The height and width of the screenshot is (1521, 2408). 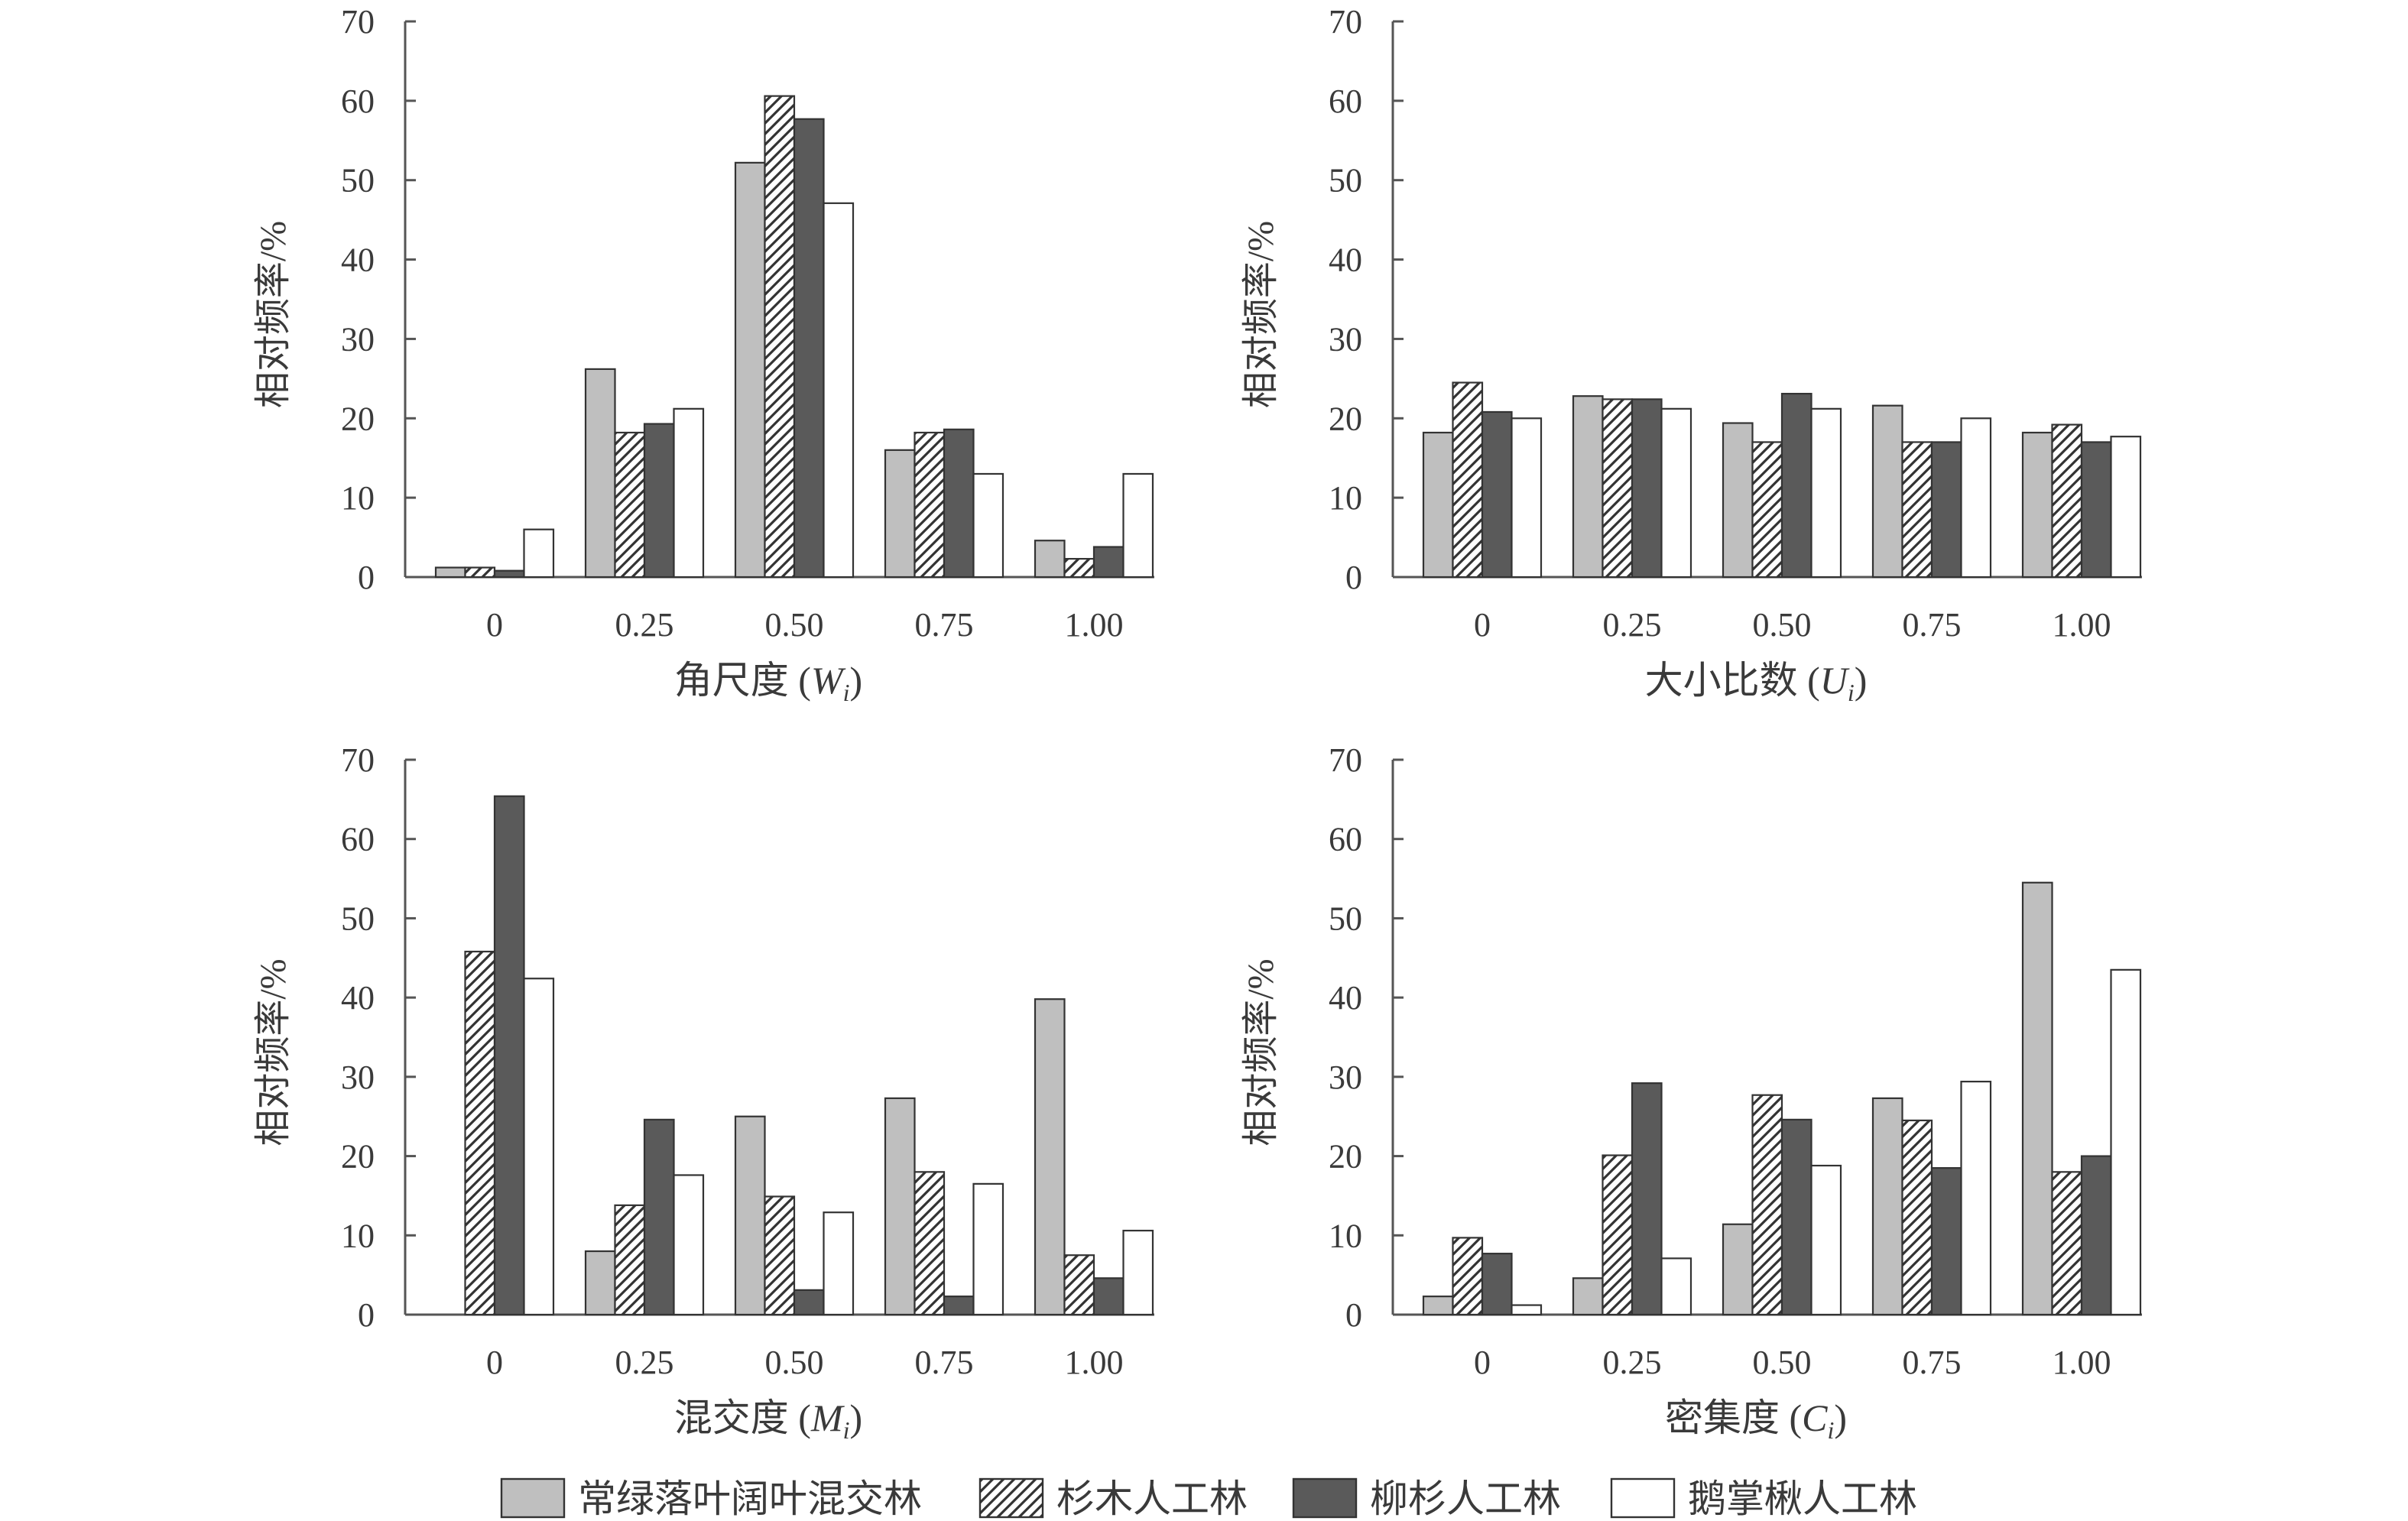 What do you see at coordinates (358, 1235) in the screenshot?
I see `y-tick-label: 10` at bounding box center [358, 1235].